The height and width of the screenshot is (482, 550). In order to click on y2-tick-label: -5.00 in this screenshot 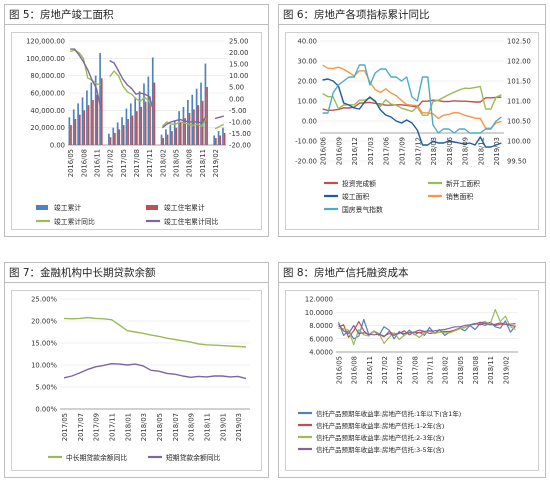, I will do `click(238, 111)`.